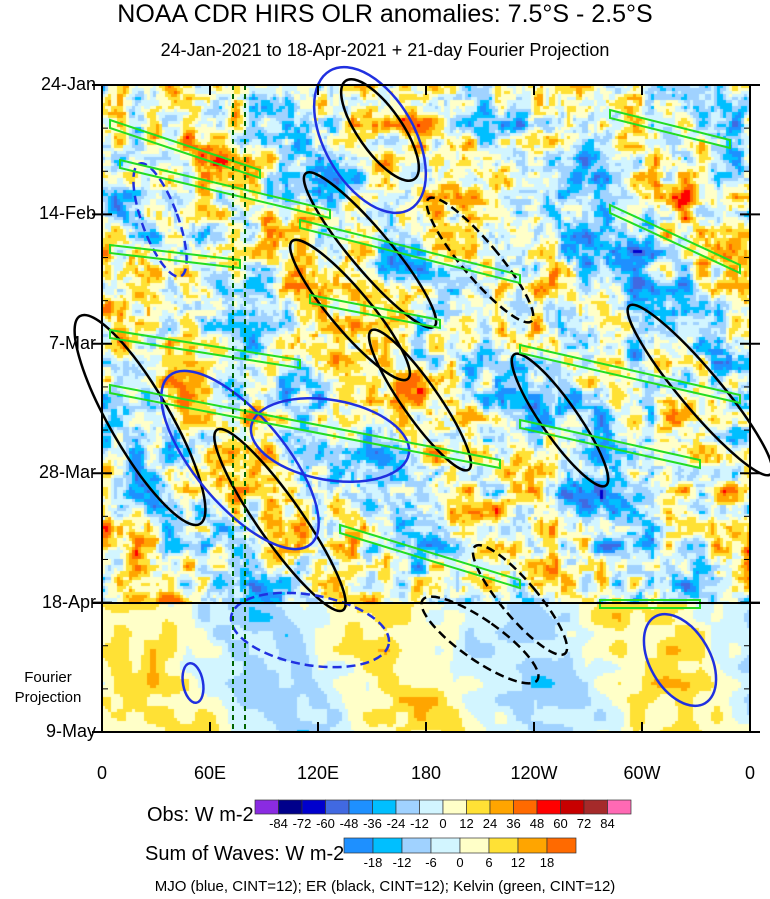  I want to click on obs-colorbar-label: 12, so click(466, 823).